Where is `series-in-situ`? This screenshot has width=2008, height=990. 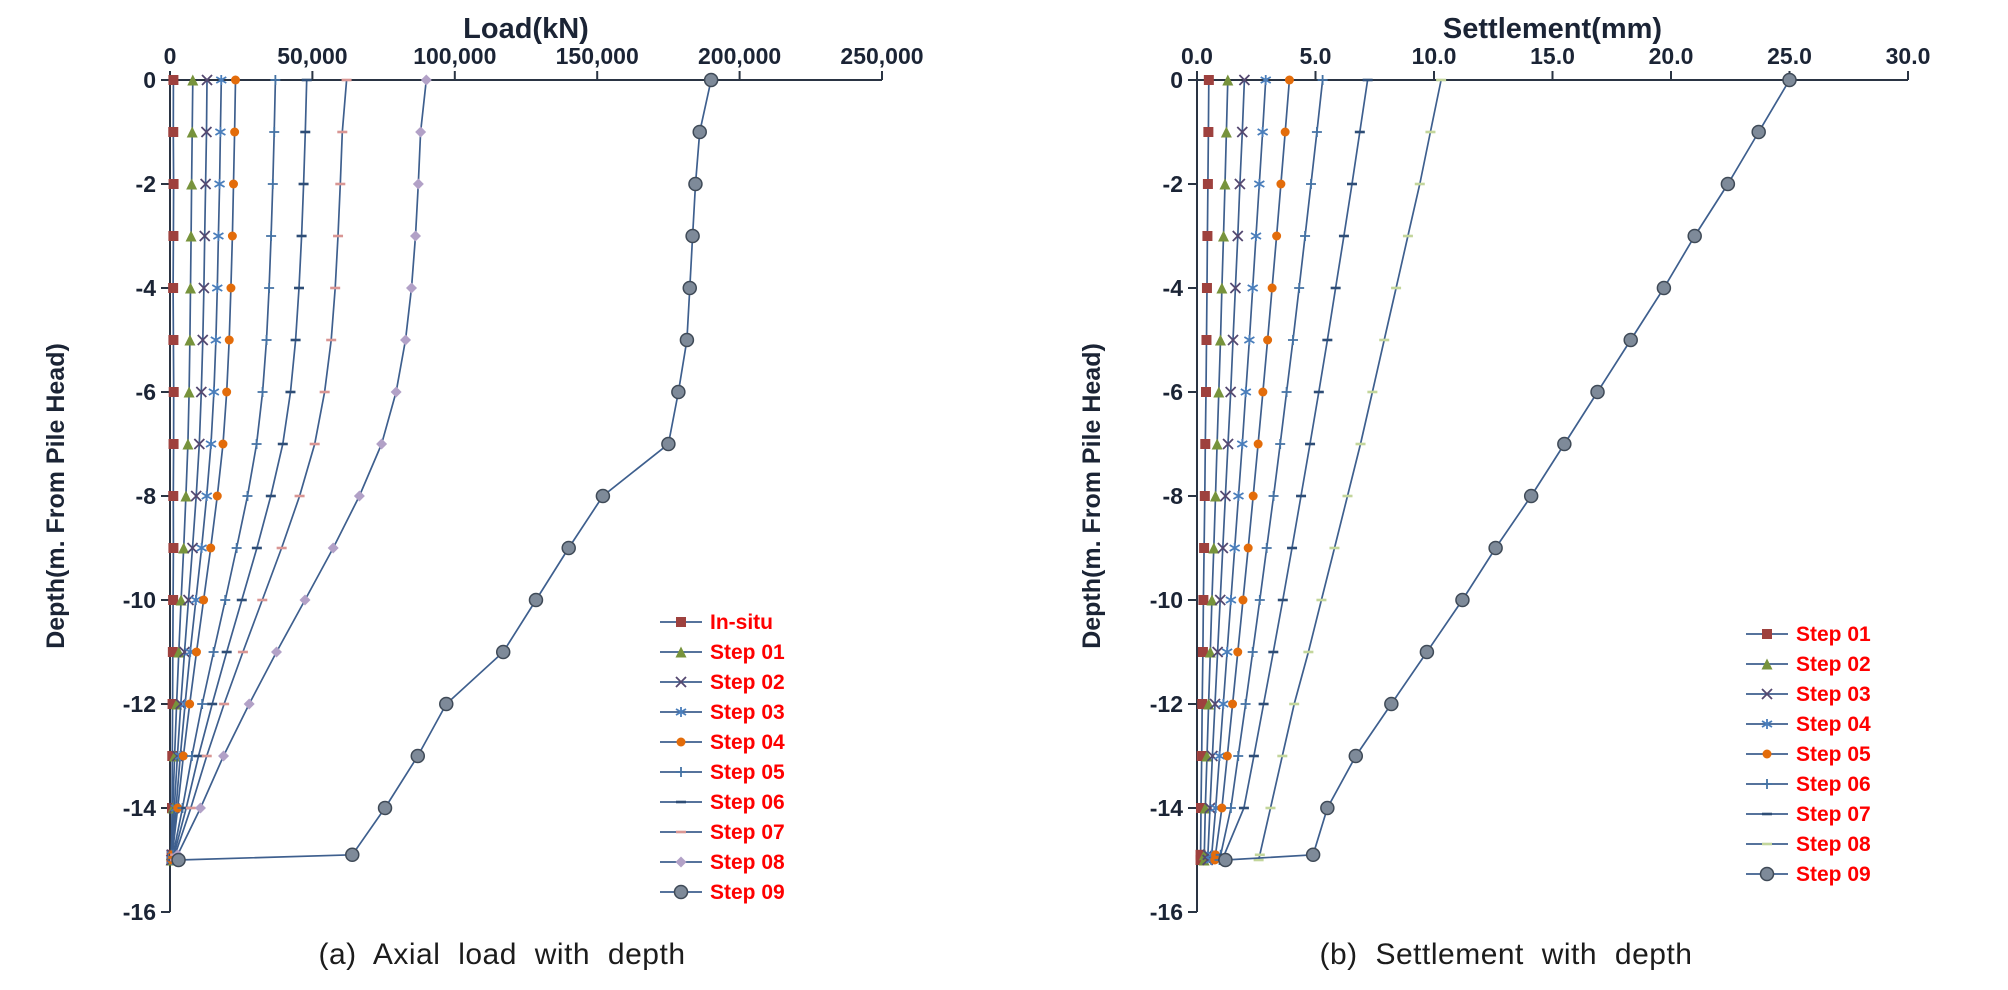
series-in-situ is located at coordinates (172, 470).